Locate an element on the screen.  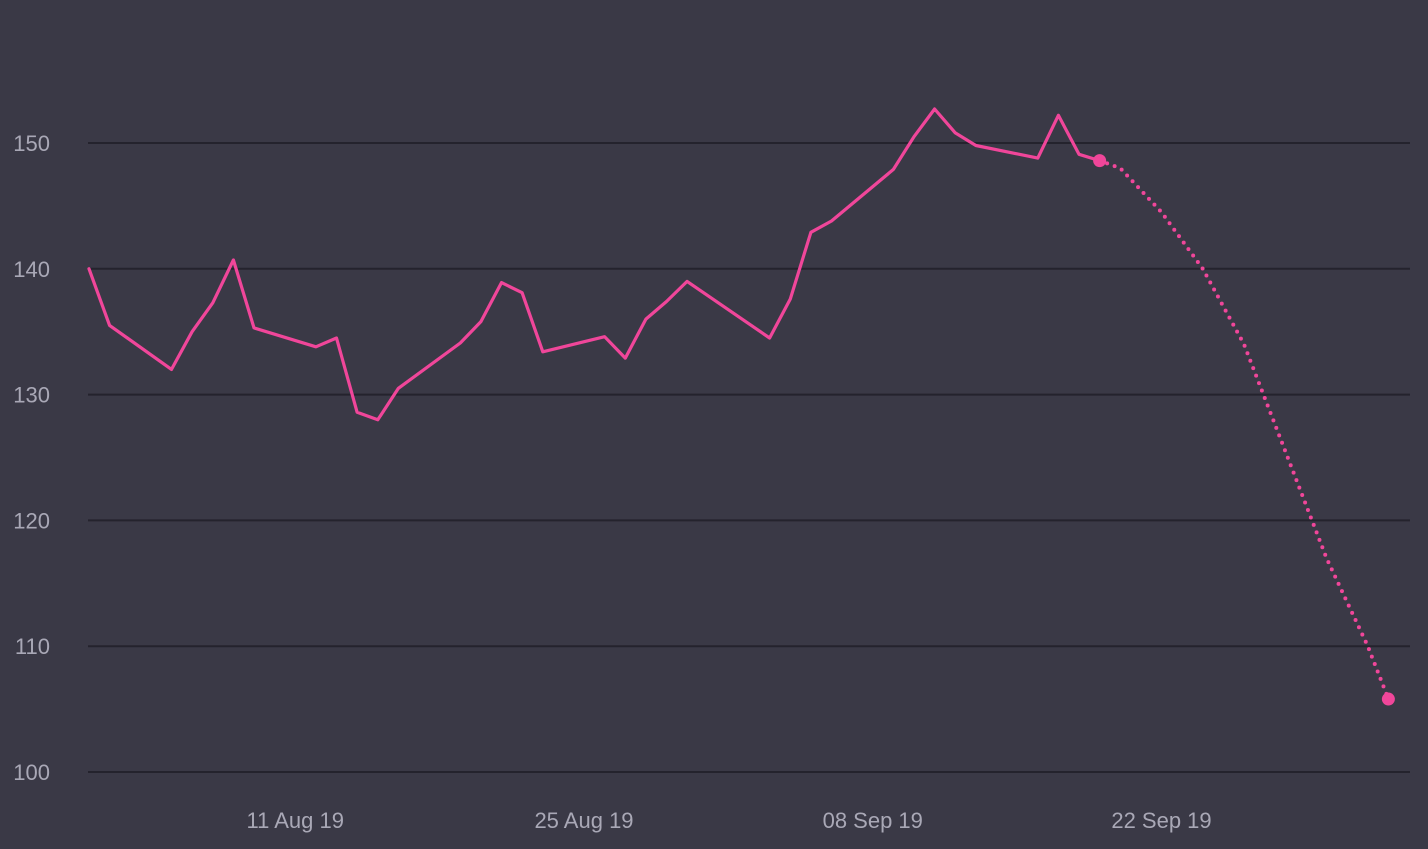
y-tick-label-110: 110 is located at coordinates (32, 646).